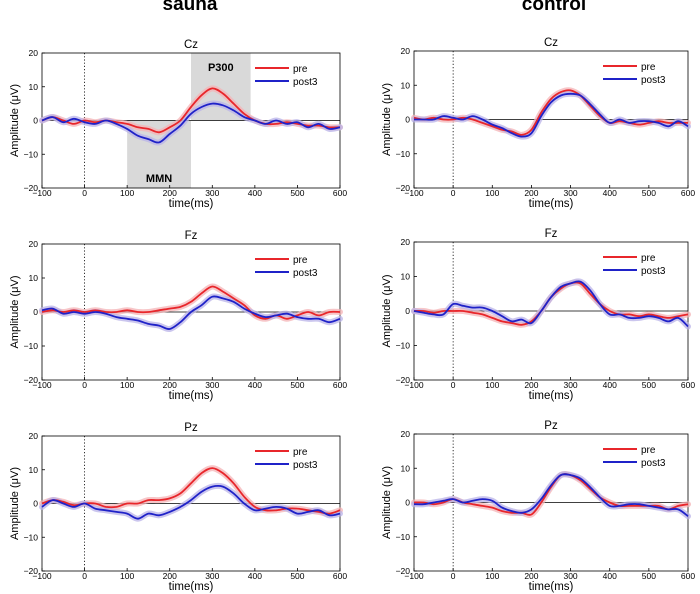 This screenshot has width=700, height=594. What do you see at coordinates (191, 428) in the screenshot?
I see `chart-title: Pz` at bounding box center [191, 428].